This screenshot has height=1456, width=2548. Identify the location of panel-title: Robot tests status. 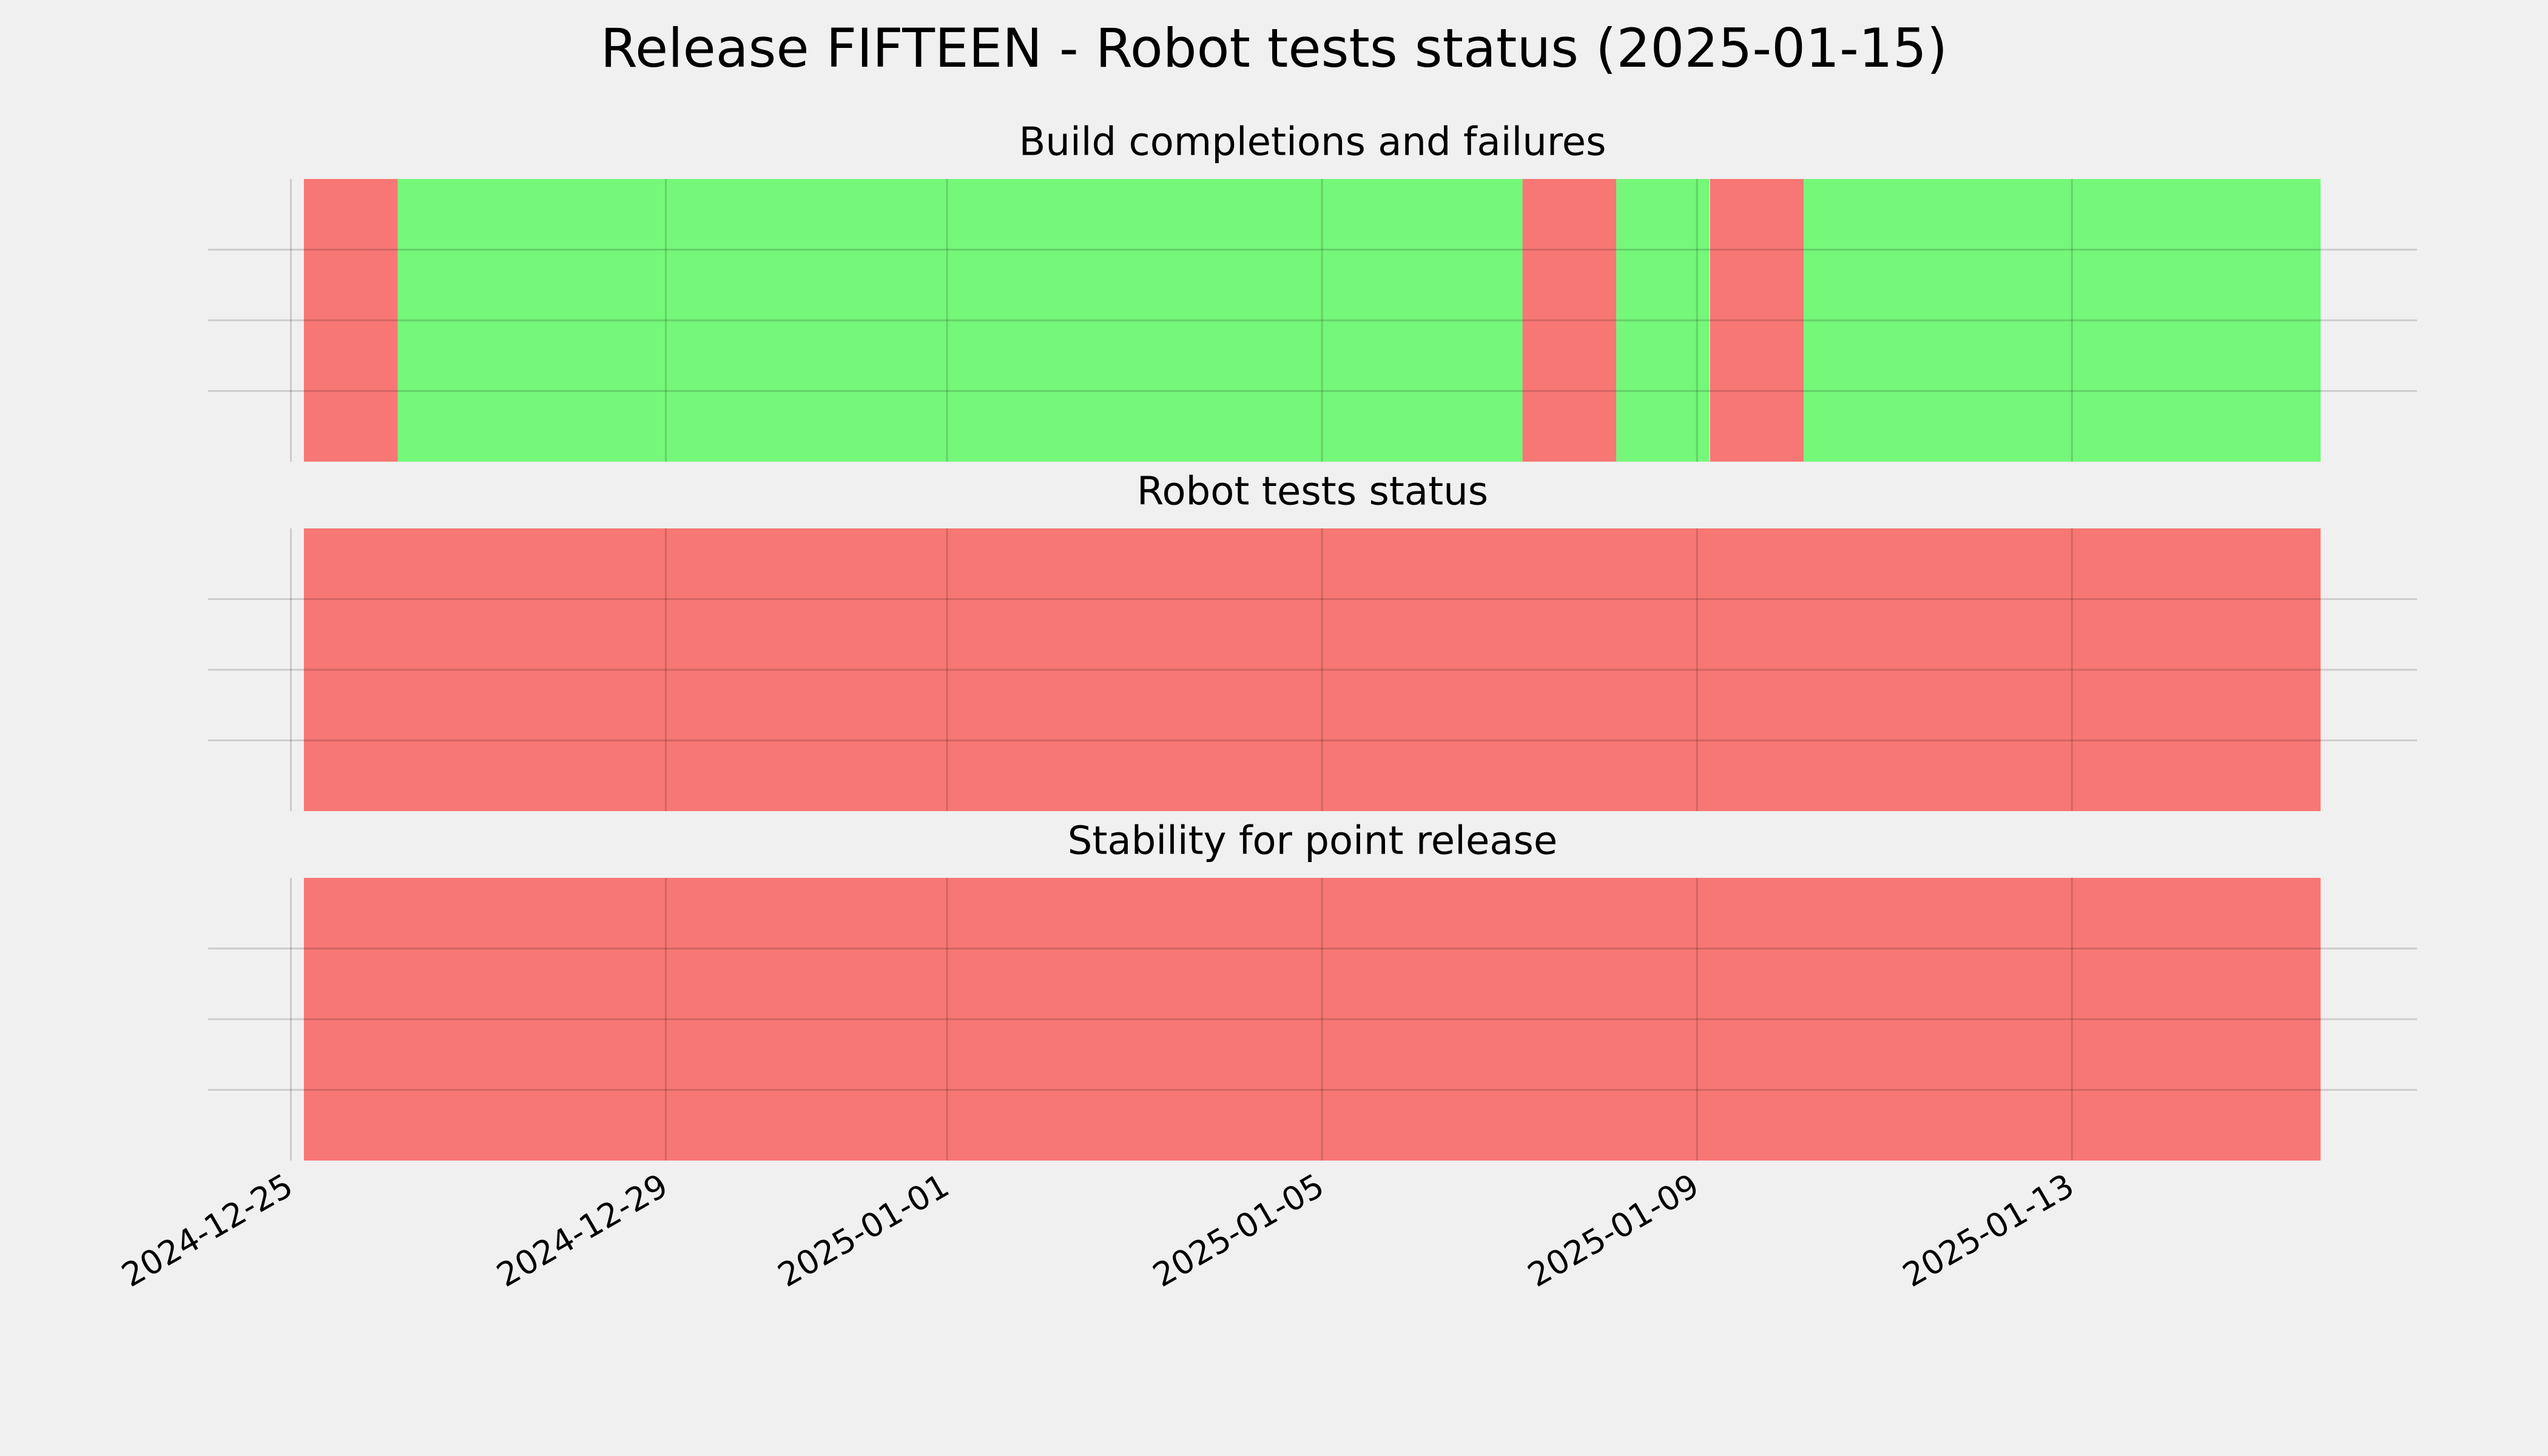
(1312, 492).